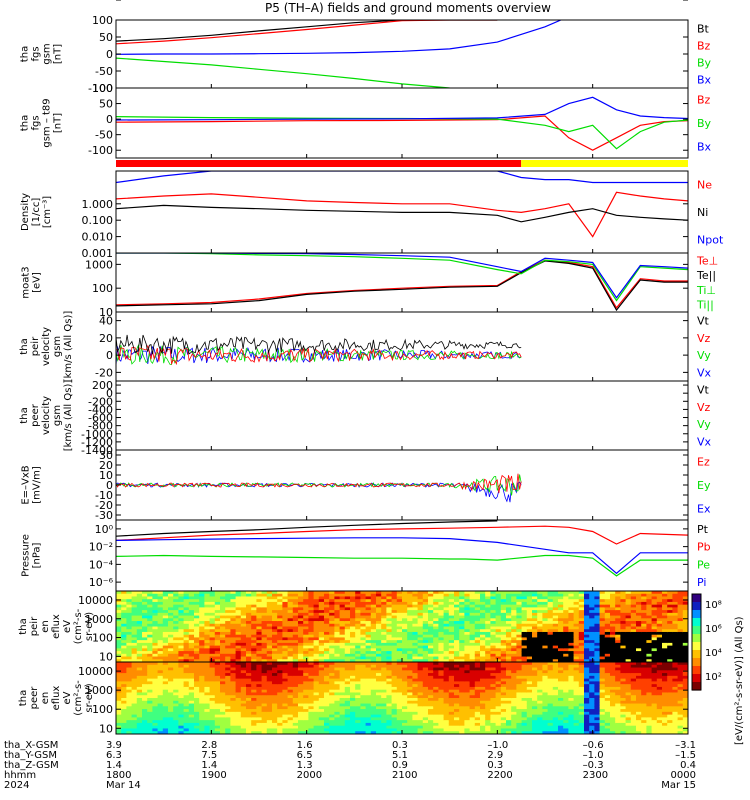 The height and width of the screenshot is (800, 750). I want to click on legend-Vy: Vy, so click(704, 355).